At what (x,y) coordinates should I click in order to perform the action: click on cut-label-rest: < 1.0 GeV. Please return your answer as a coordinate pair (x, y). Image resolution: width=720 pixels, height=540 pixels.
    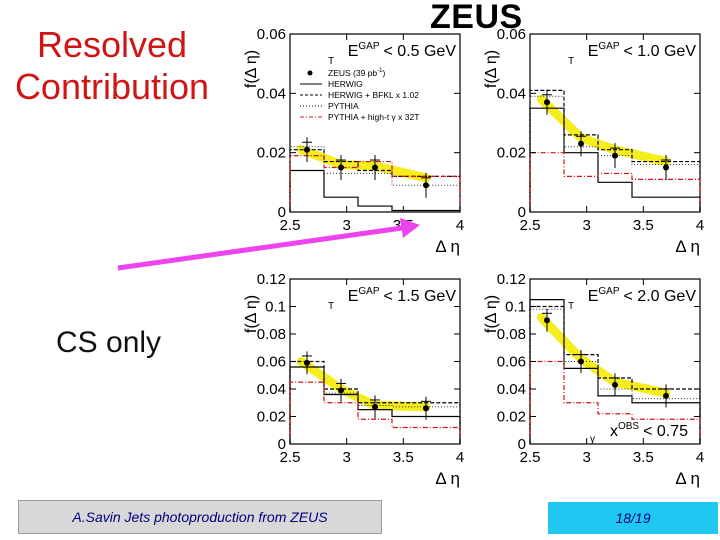
    Looking at the image, I should click on (660, 51).